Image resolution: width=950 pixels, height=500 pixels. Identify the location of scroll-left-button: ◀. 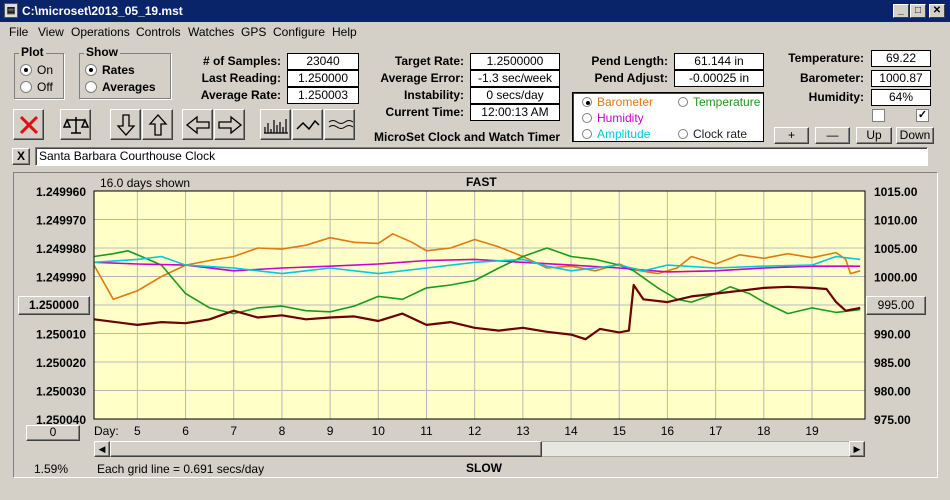
(102, 449).